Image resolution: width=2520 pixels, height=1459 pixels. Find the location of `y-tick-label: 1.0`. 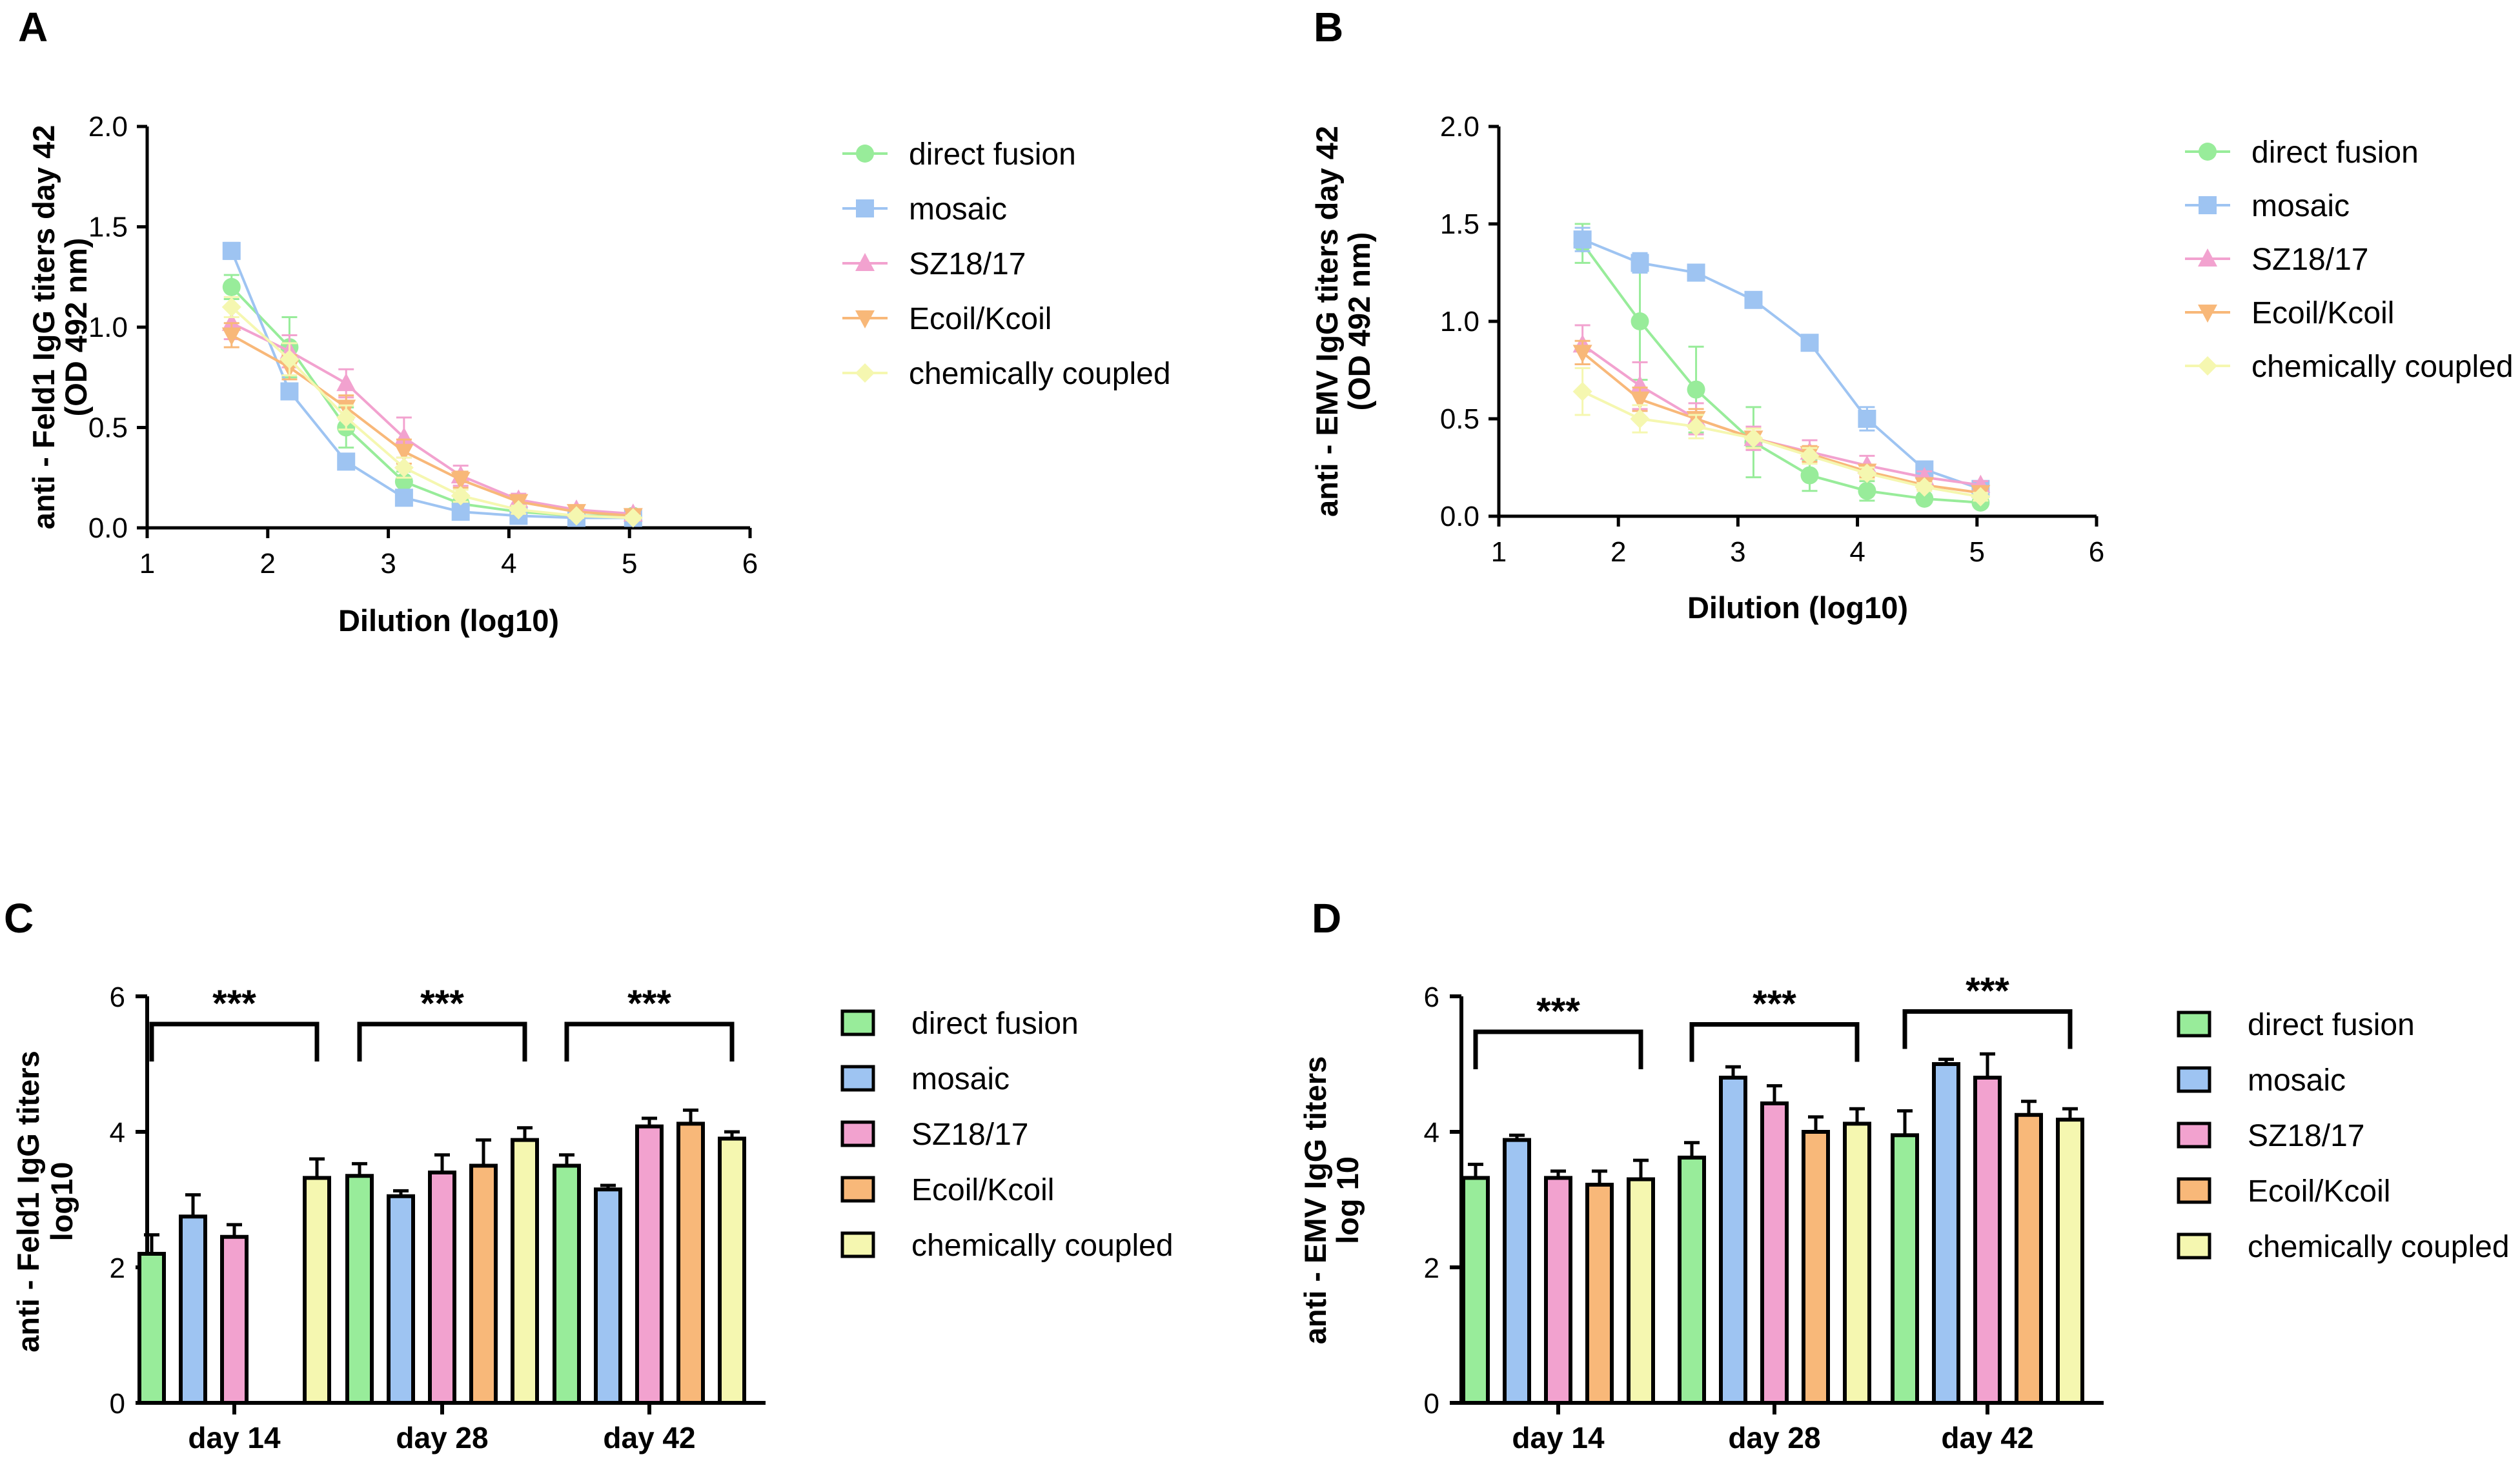

y-tick-label: 1.0 is located at coordinates (108, 327).